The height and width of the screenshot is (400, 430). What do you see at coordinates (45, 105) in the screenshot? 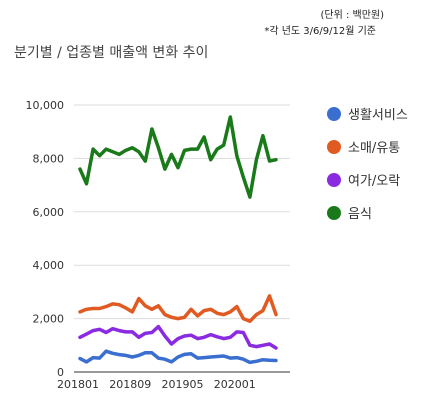
I see `y-tick-label: 10,000` at bounding box center [45, 105].